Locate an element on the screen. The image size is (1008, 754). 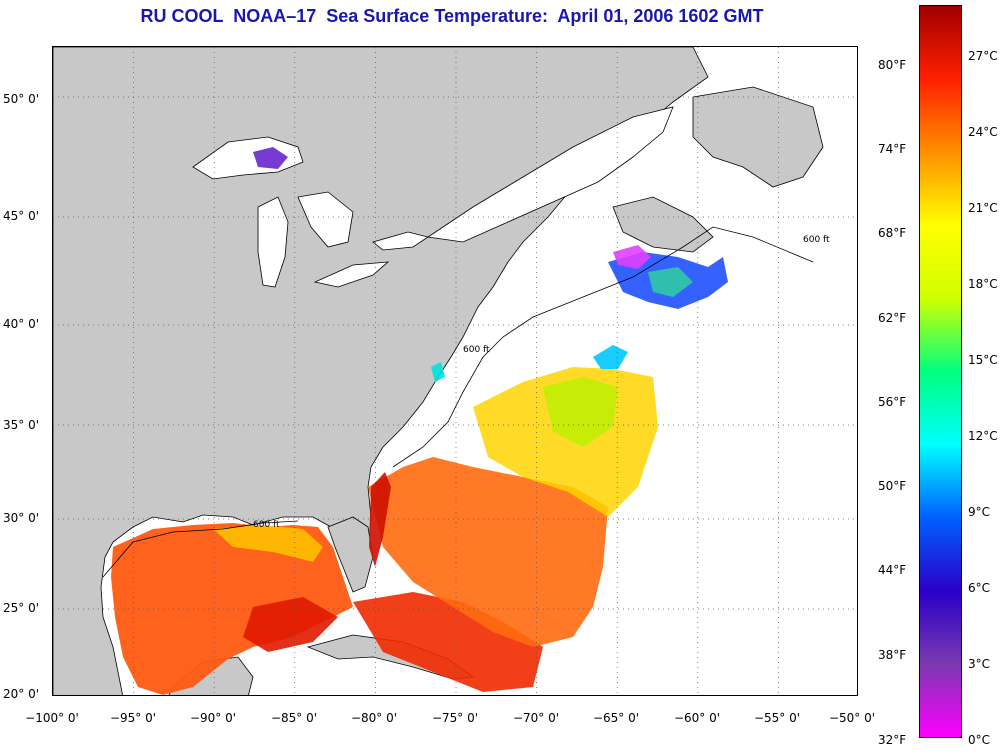
sst-gulf-cool-coast is located at coordinates (268, 543).